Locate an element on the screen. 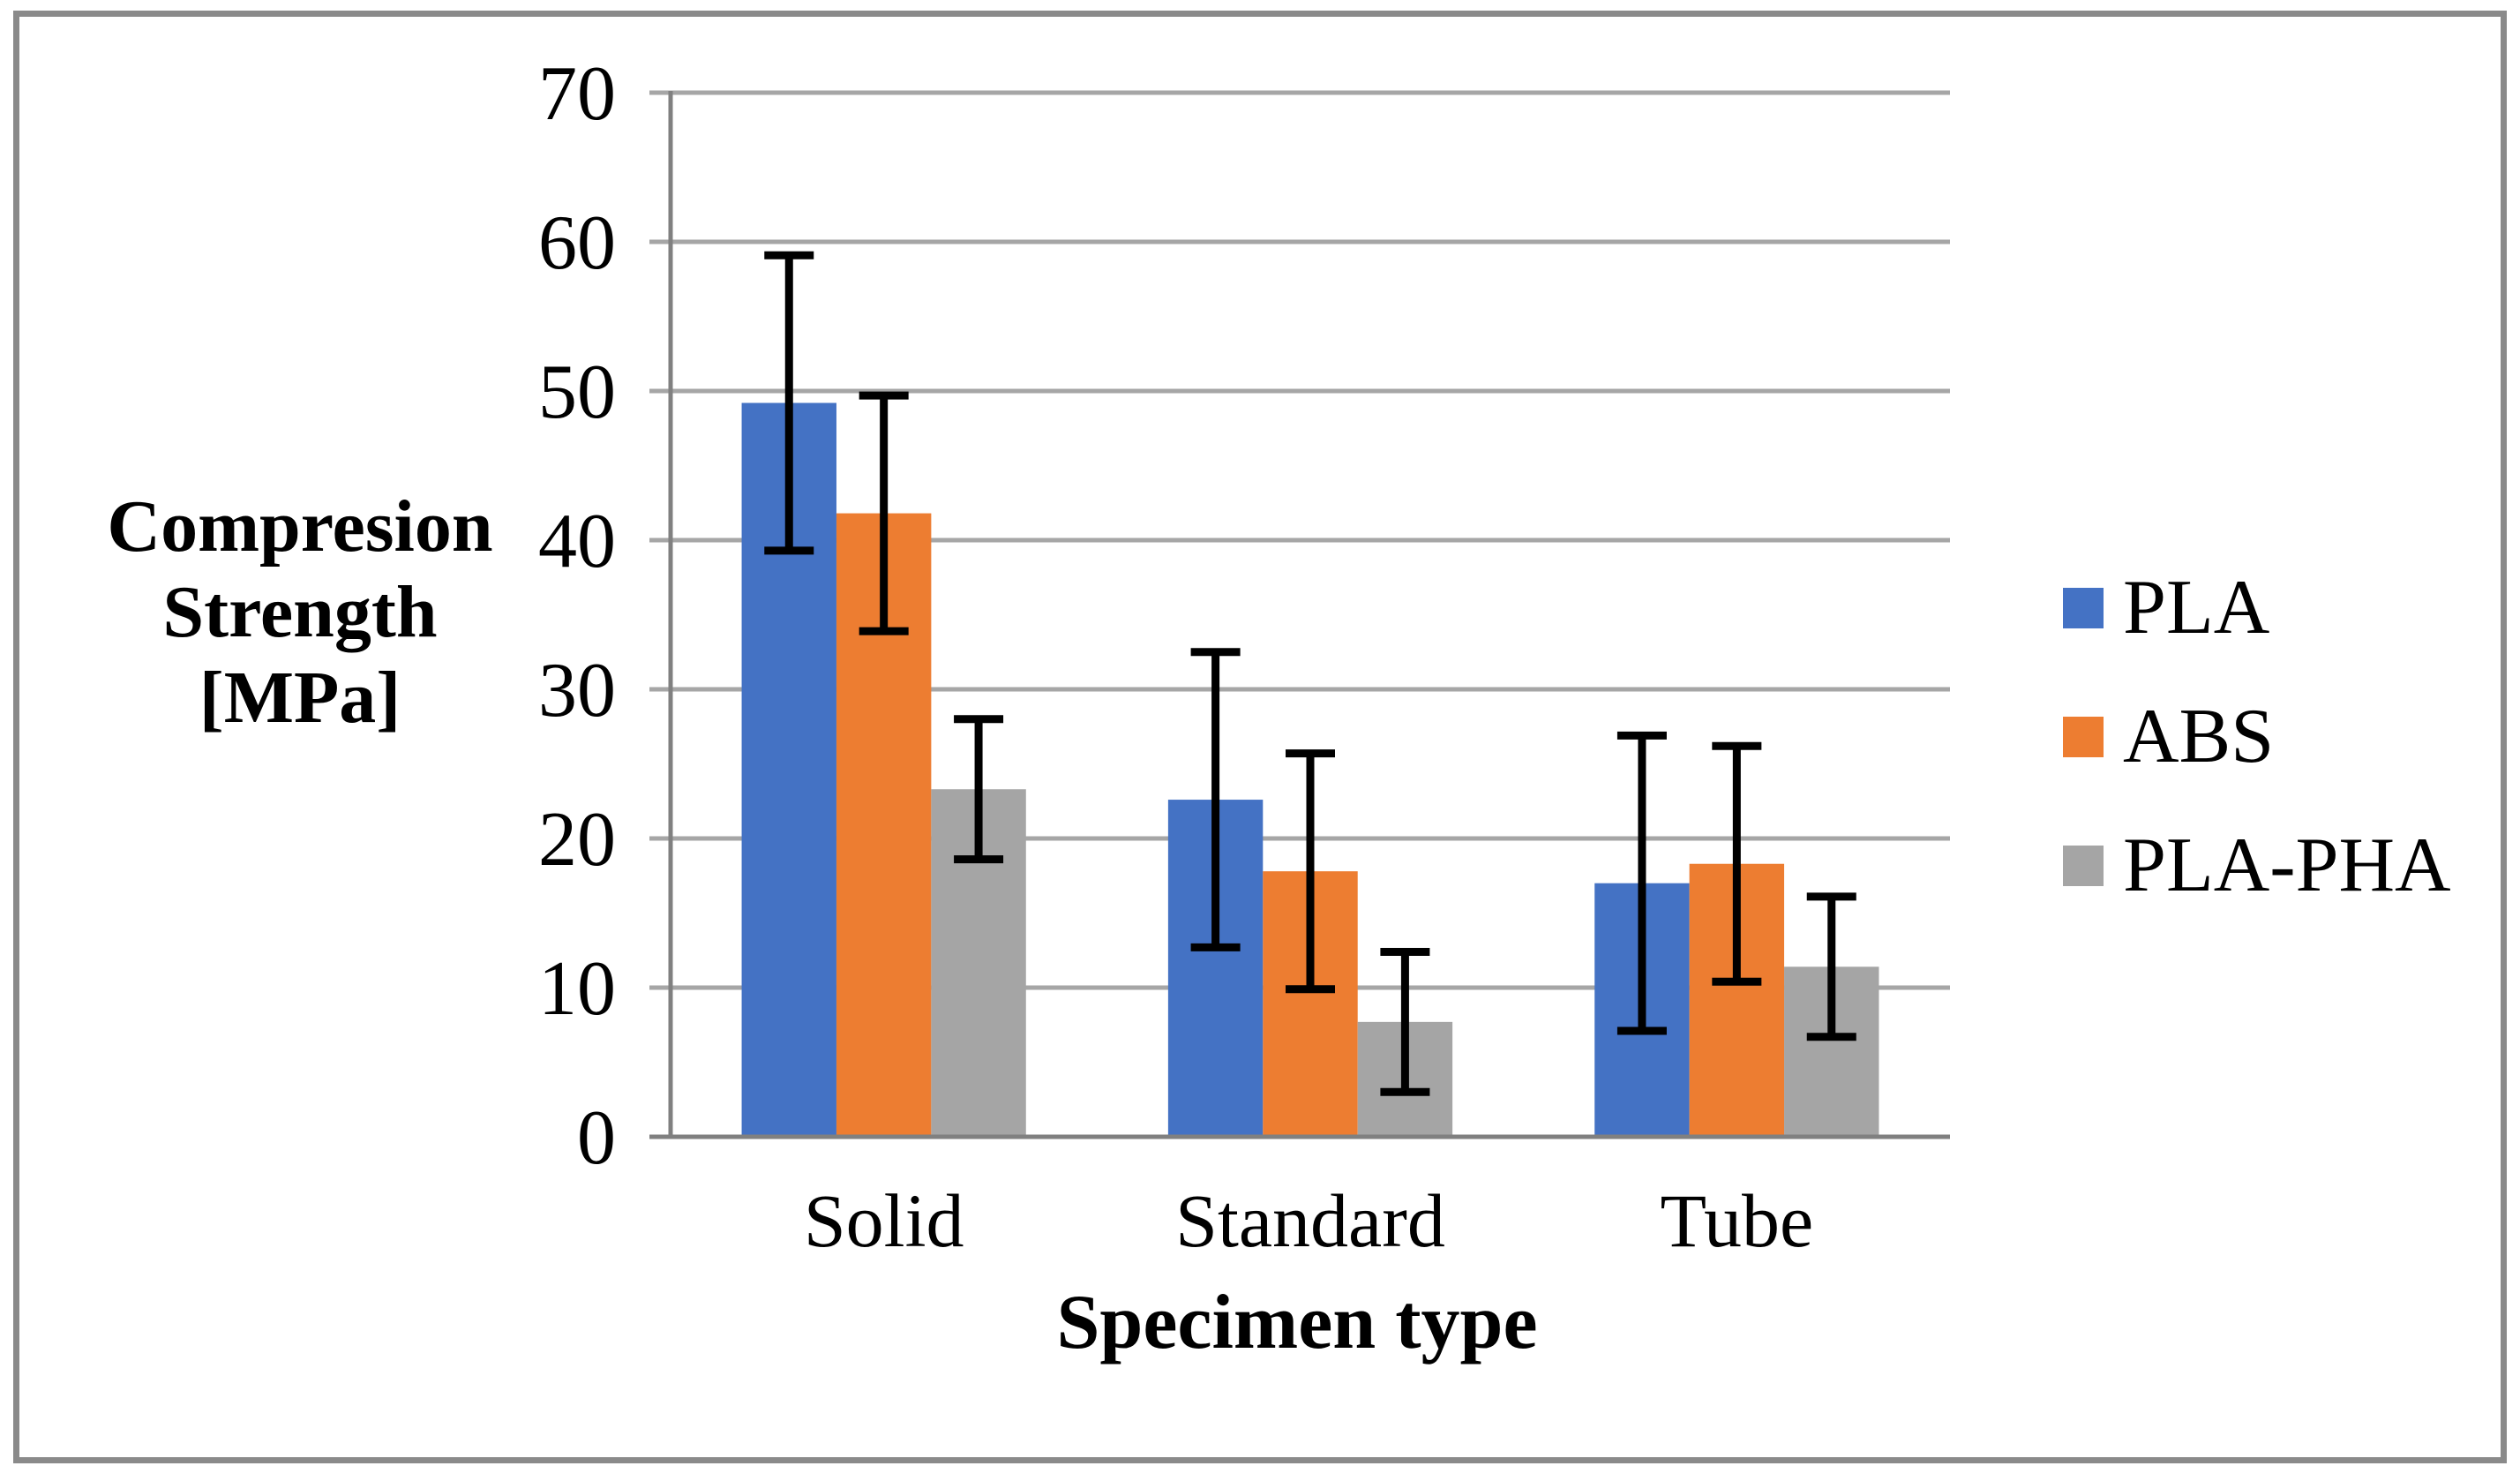  y-axis-tick-label: 0 is located at coordinates (596, 1138).